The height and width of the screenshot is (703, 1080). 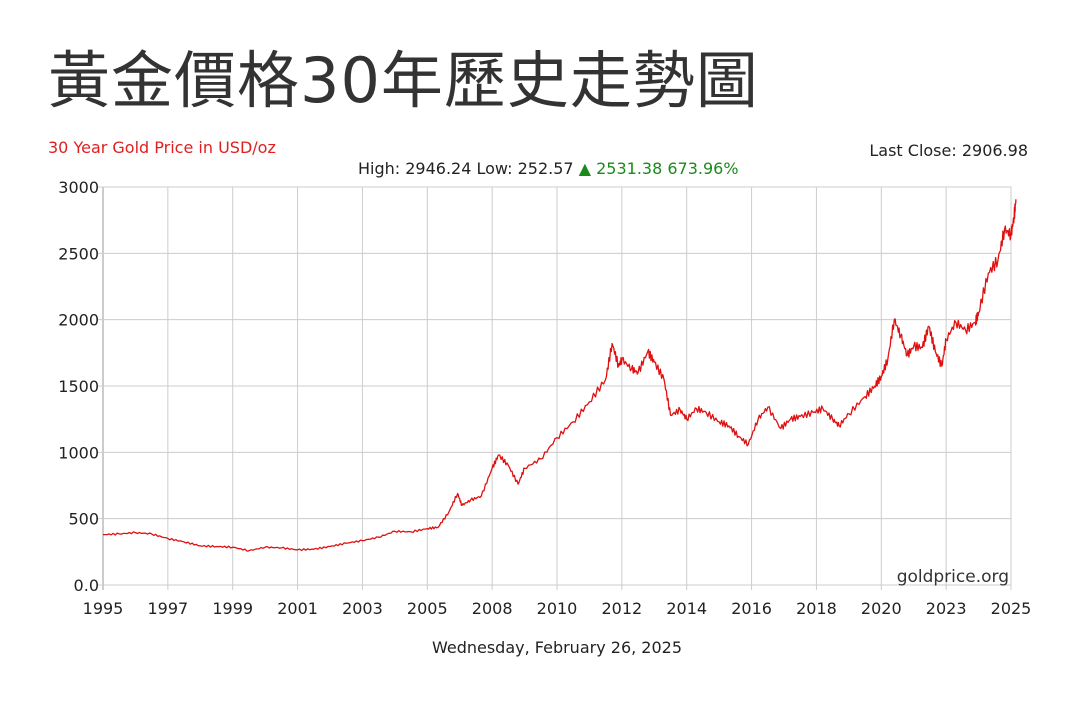 I want to click on high-low: High: 2946.24 Low: 252.57, so click(x=466, y=168).